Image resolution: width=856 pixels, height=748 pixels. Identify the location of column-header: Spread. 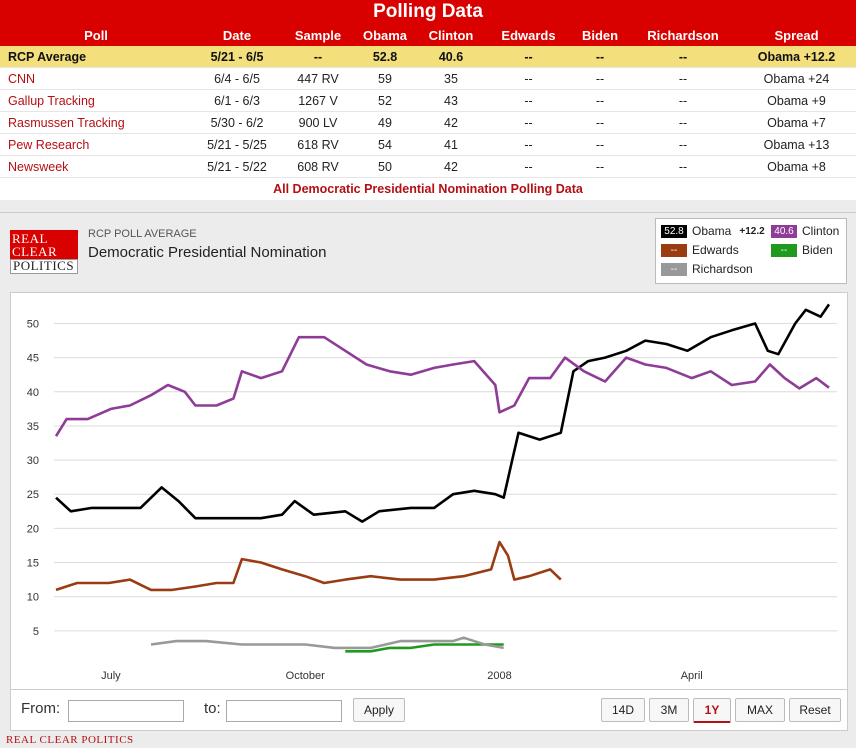
(796, 35).